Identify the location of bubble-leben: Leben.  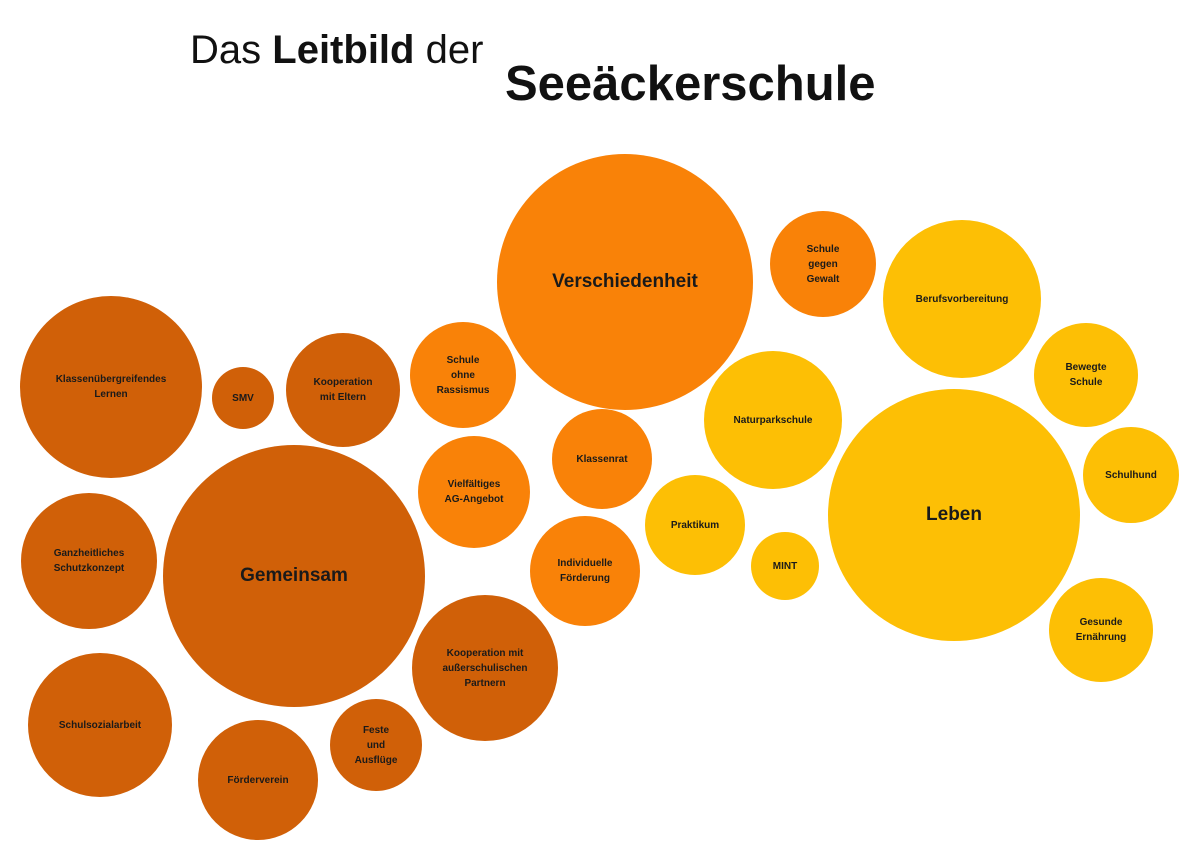
(954, 515).